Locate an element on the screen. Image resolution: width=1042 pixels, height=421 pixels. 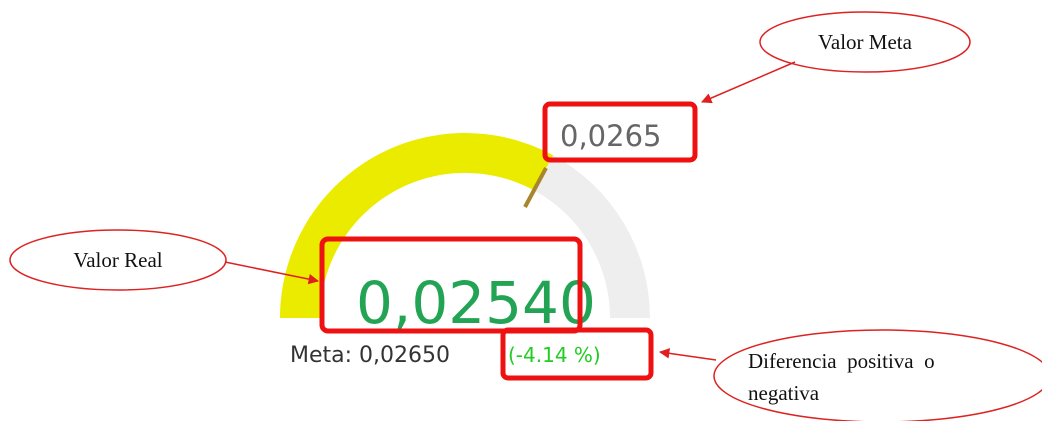
value-callout-text: Valor Real is located at coordinates (117, 260).